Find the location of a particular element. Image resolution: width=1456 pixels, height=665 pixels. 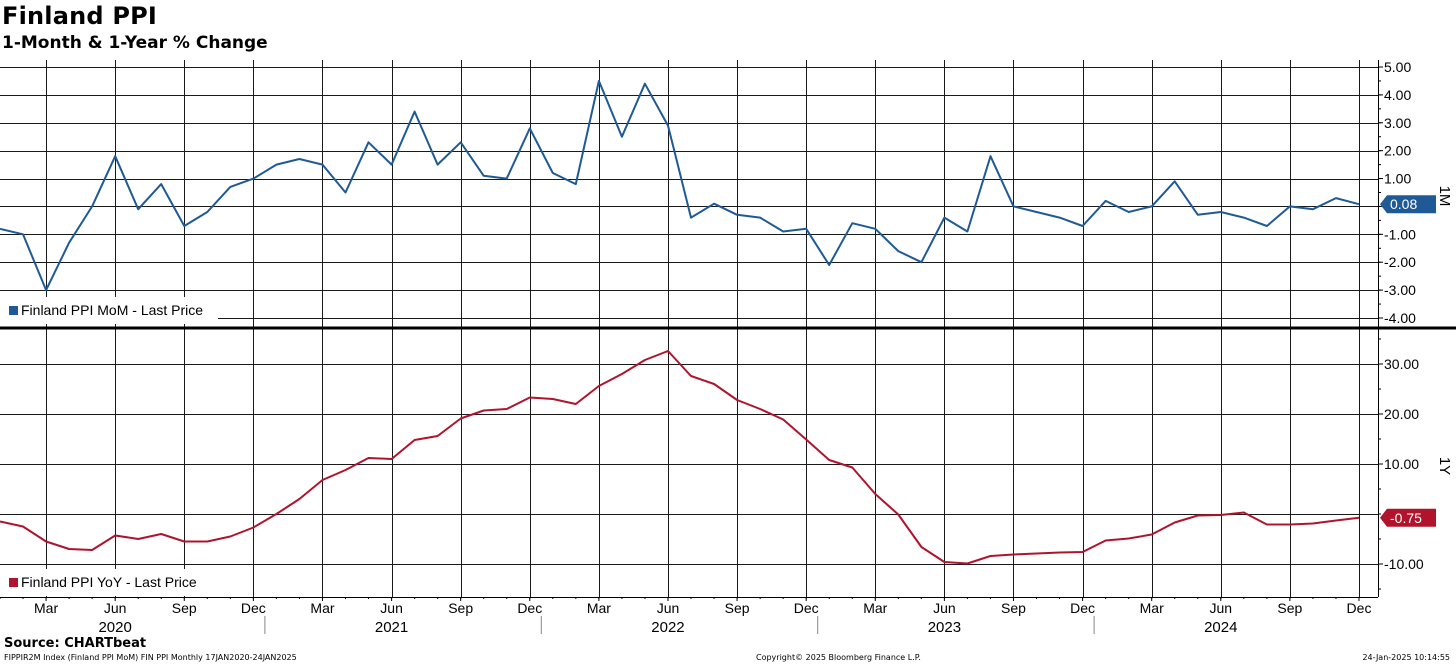

last-value-label: -0.75 is located at coordinates (1406, 518).